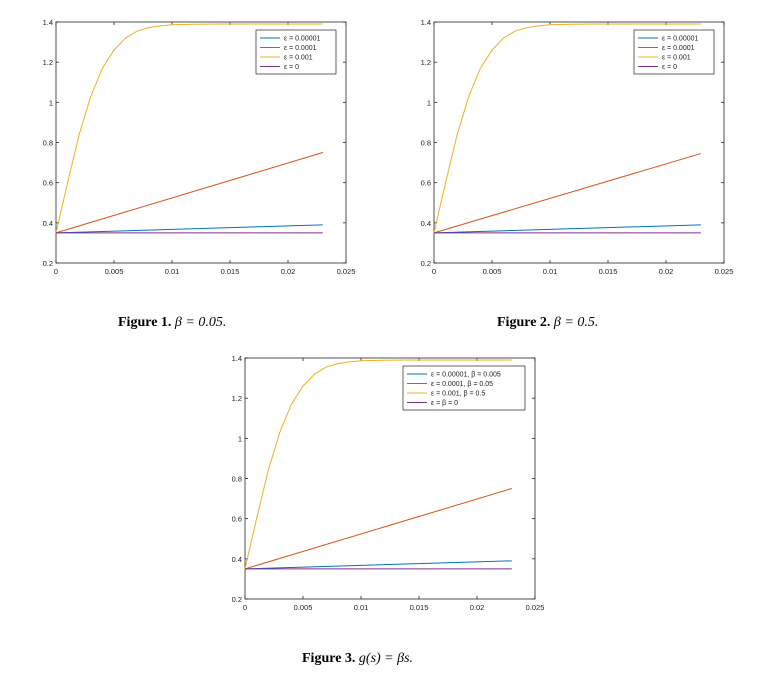  Describe the element at coordinates (576, 322) in the screenshot. I see `figure-2-text: β = 0.5.` at that location.